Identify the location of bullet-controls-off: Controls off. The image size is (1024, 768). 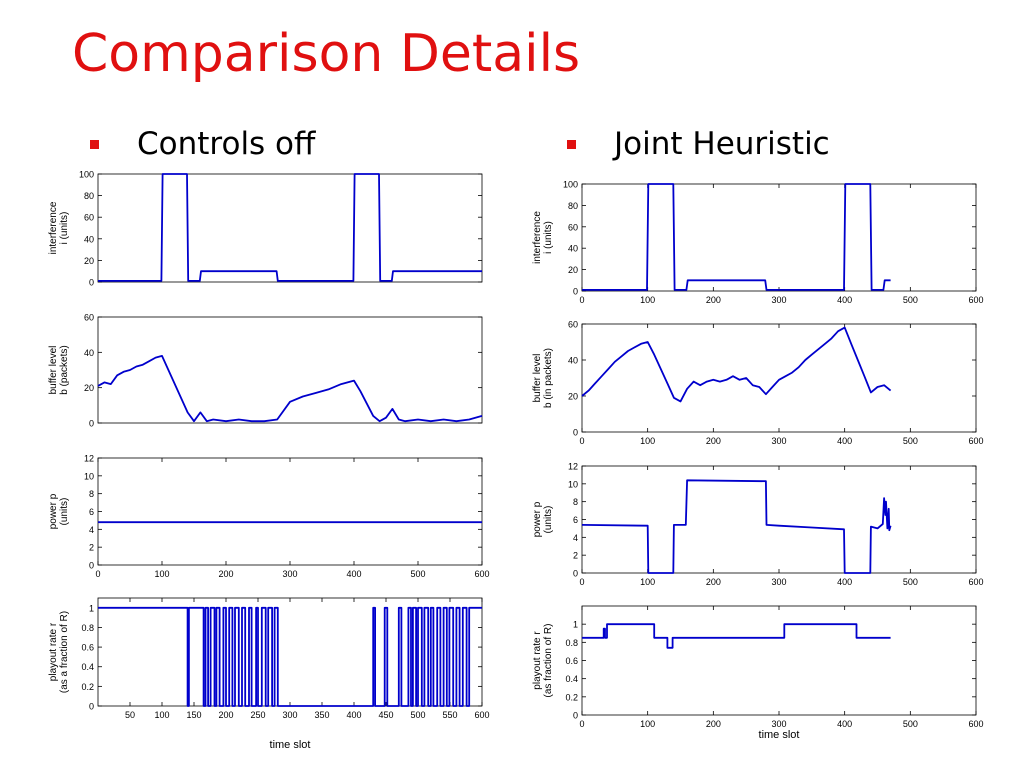
(202, 144).